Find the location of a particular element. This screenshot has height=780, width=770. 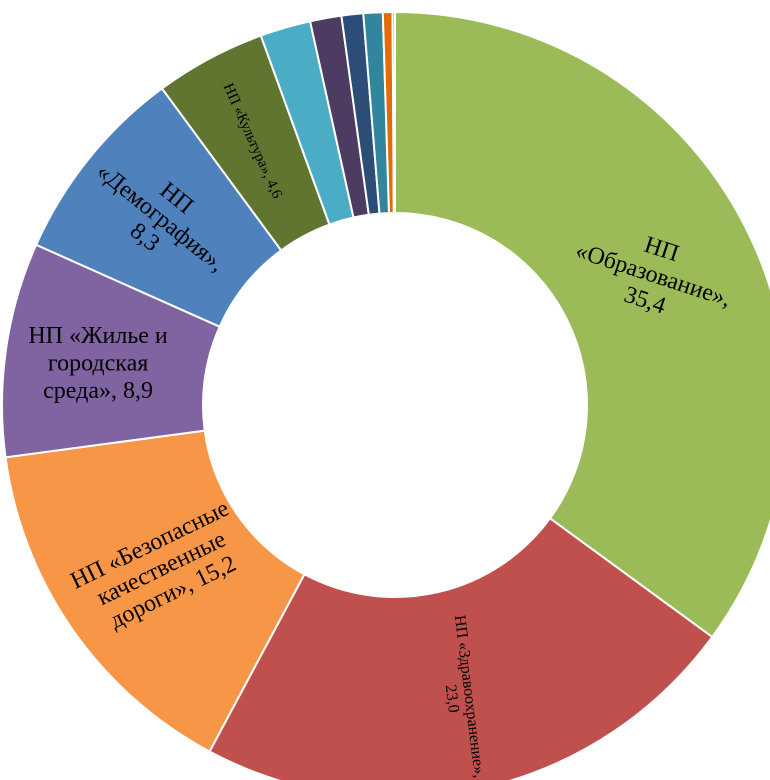

slice-label-line: городская is located at coordinates (98, 364).